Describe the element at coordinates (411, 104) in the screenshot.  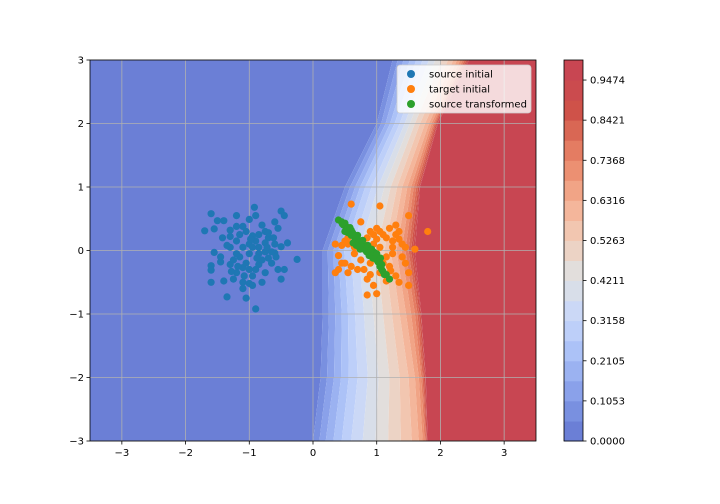
I see `legend-marker-source-transformed` at that location.